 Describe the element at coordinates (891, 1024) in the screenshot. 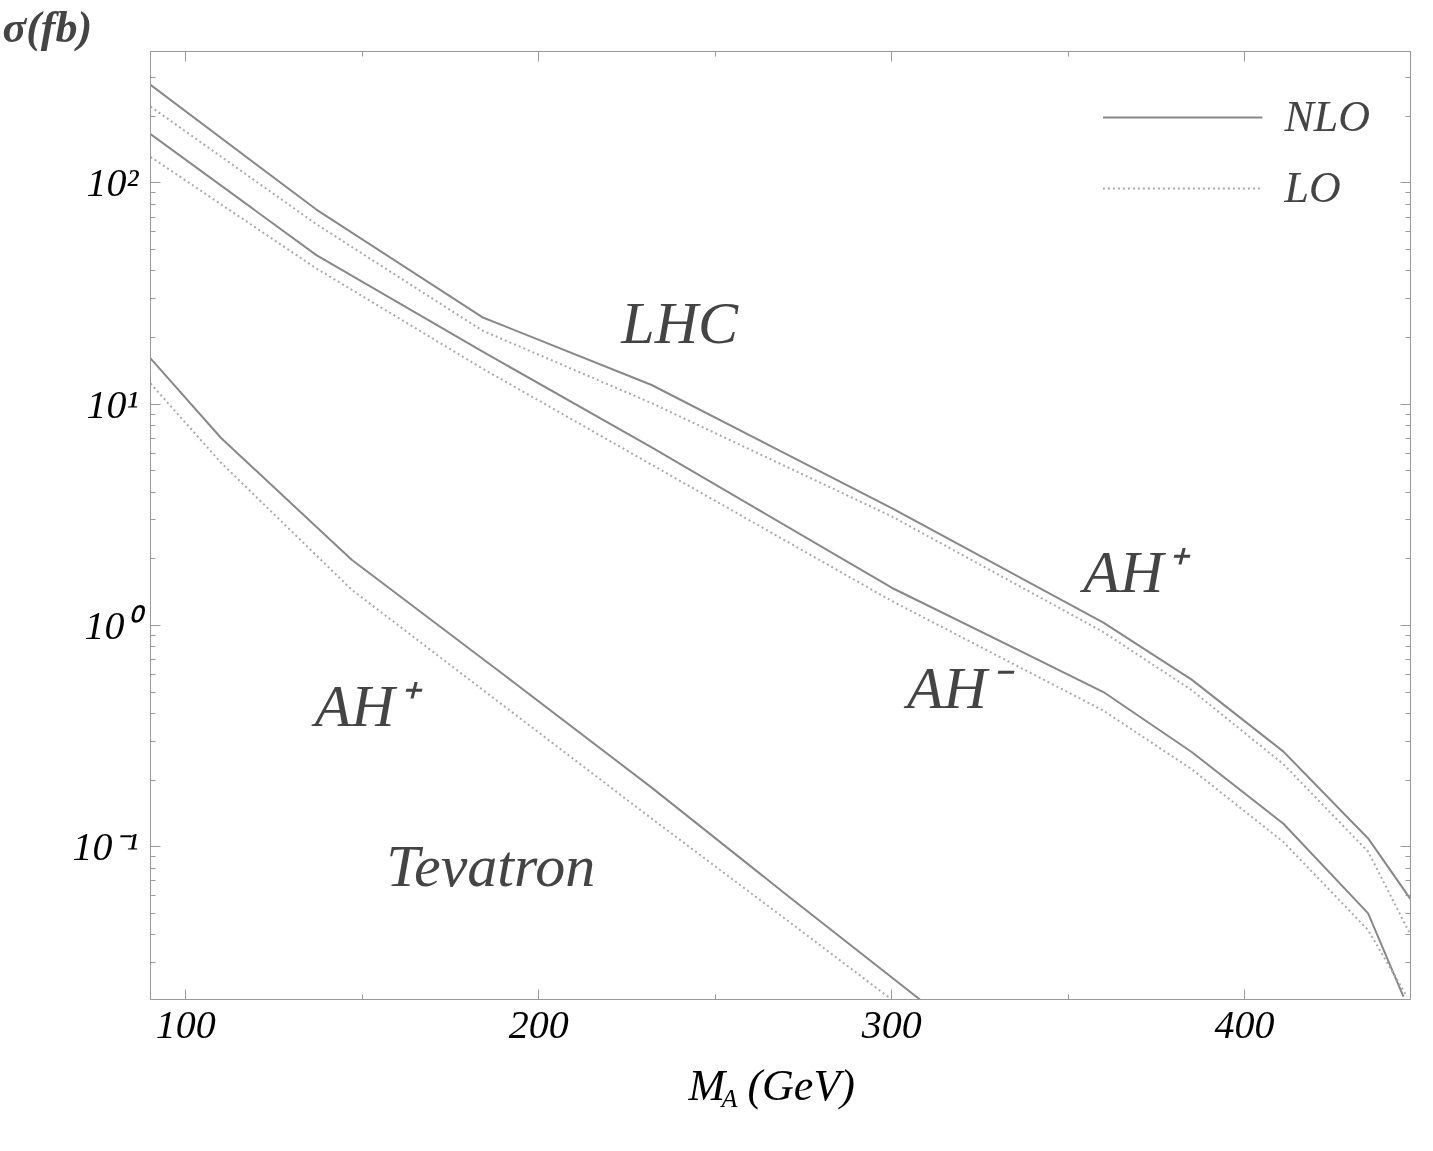

I see `x-tick-label: 300` at that location.